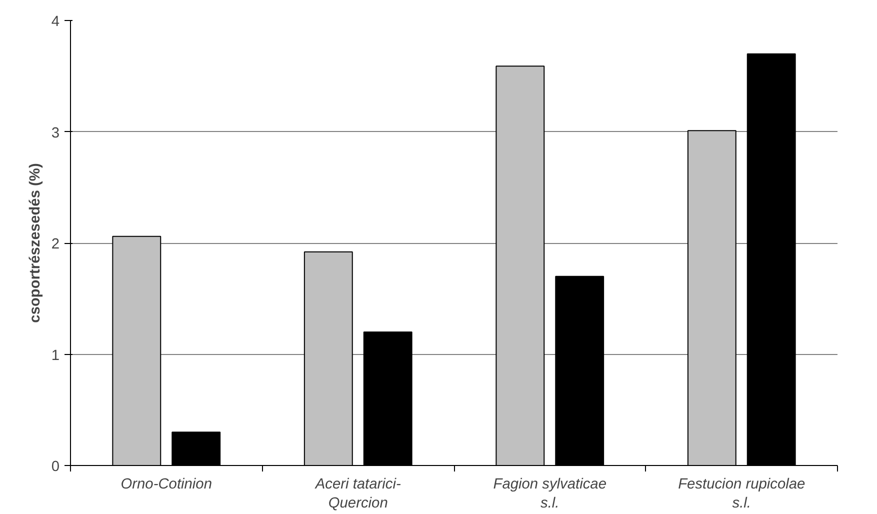 The height and width of the screenshot is (514, 877). I want to click on x-tick-label: Orno-Cotinion, so click(166, 484).